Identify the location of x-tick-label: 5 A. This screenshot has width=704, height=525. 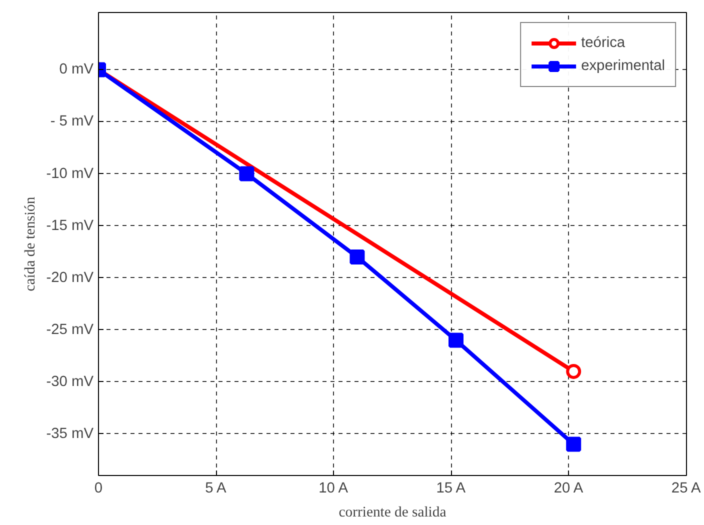
(216, 488).